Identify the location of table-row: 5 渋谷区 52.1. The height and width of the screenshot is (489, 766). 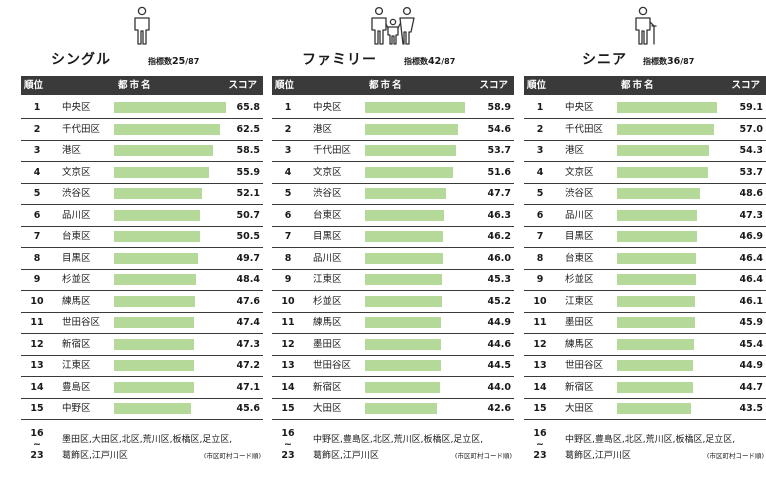
(142, 194).